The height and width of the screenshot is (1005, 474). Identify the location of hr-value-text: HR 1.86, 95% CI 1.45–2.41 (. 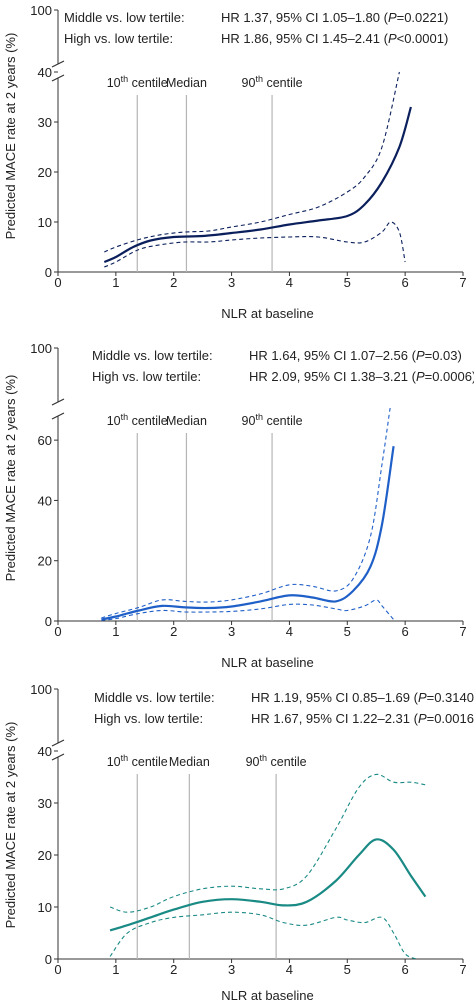
(305, 38).